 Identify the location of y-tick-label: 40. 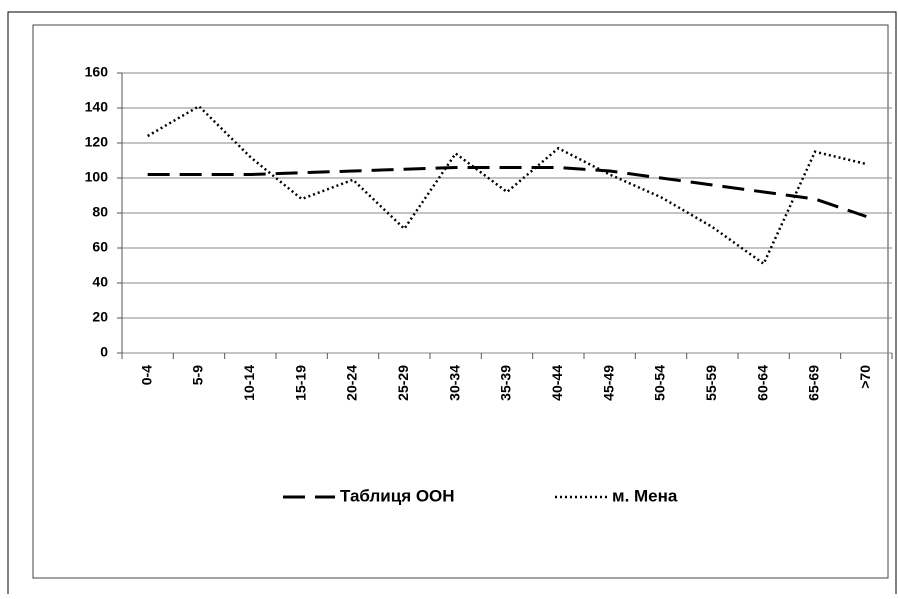
(100, 282).